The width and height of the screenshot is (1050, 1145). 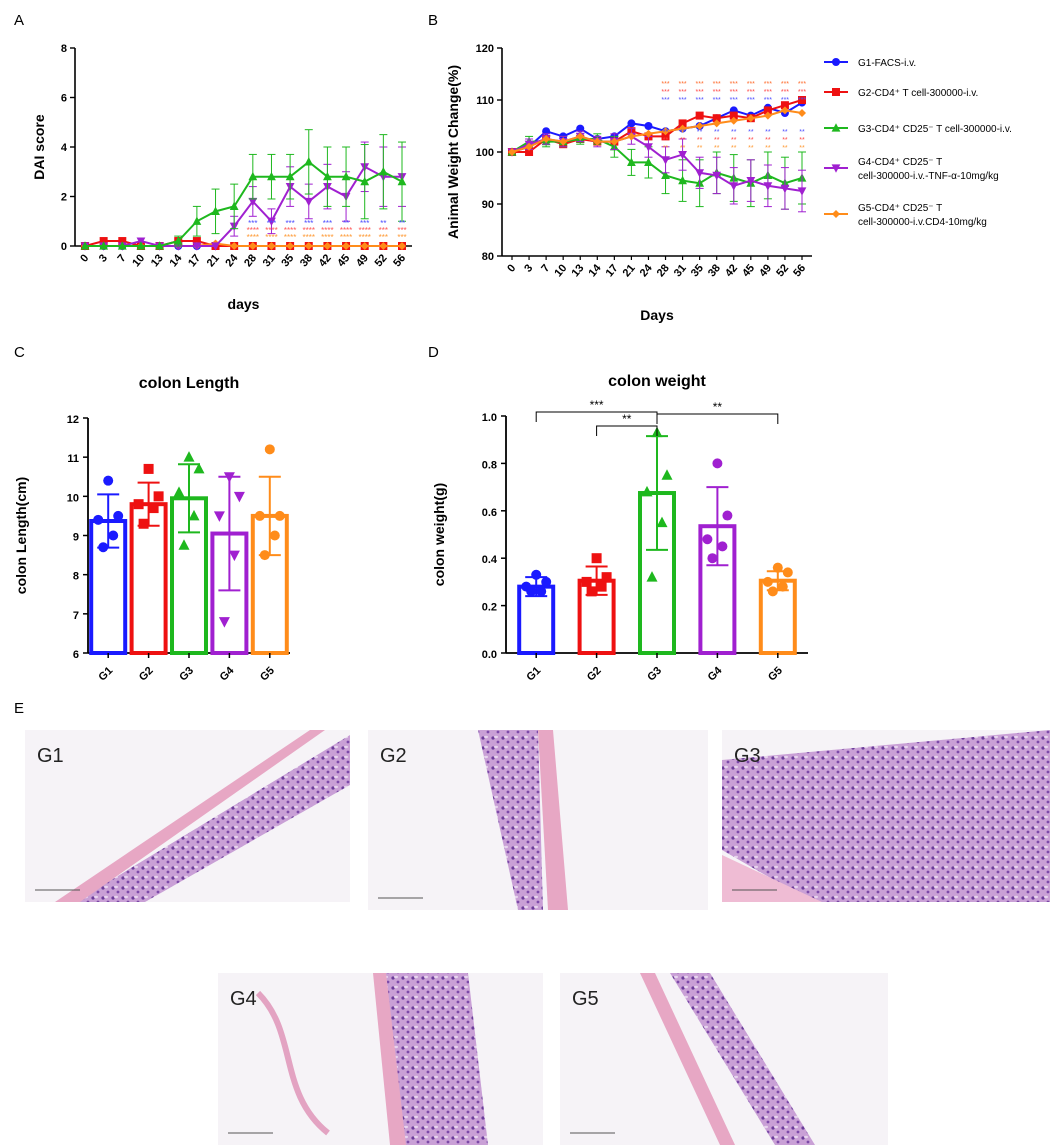 What do you see at coordinates (138, 260) in the screenshot?
I see `x-tick-label: 10` at bounding box center [138, 260].